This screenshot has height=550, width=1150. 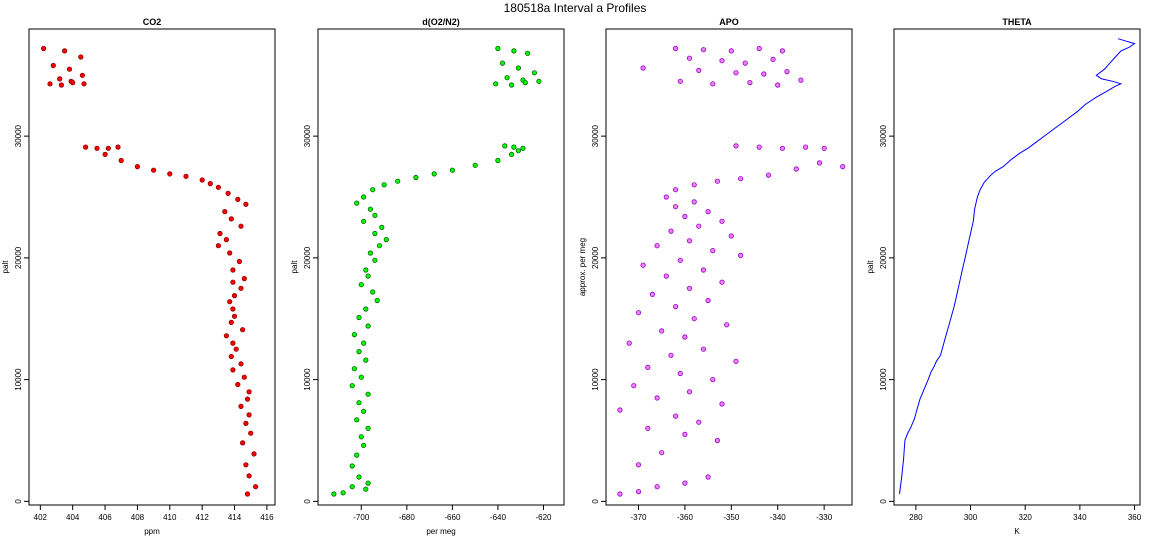 What do you see at coordinates (498, 517) in the screenshot?
I see `x-tick-label: -640` at bounding box center [498, 517].